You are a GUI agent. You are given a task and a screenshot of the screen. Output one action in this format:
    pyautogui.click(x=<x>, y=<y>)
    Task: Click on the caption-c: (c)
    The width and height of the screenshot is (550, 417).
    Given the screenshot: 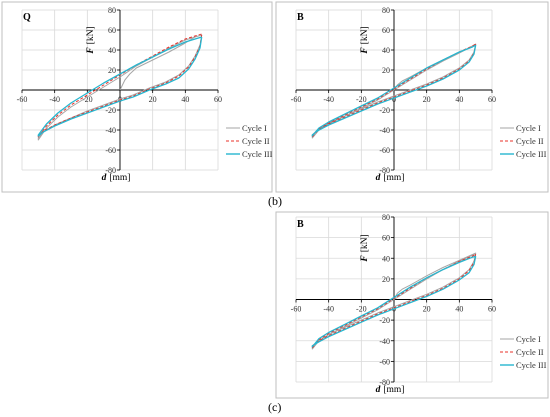 What is the action you would take?
    pyautogui.click(x=275, y=407)
    